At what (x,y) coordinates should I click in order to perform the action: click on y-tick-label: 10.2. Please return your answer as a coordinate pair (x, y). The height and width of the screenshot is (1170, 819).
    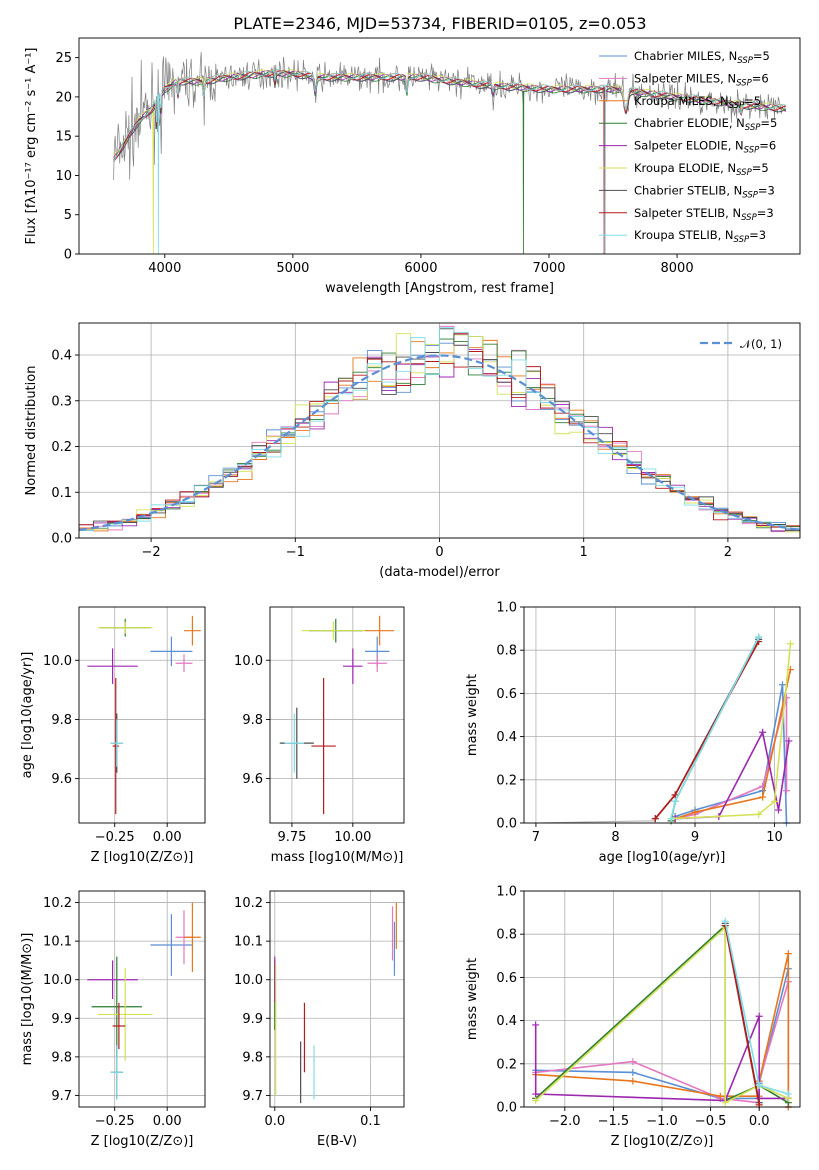
    Looking at the image, I should click on (248, 903).